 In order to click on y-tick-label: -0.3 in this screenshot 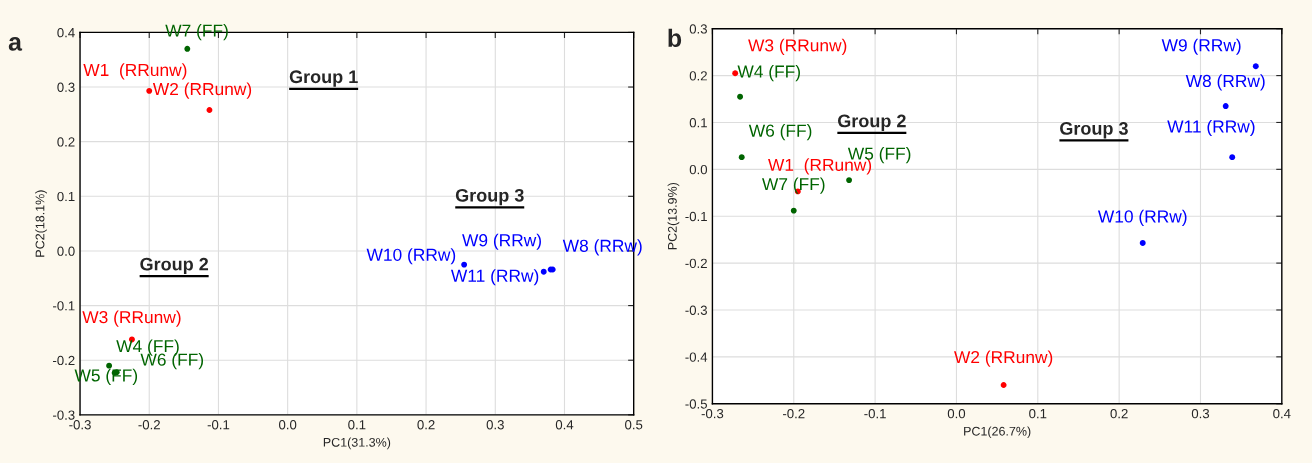, I will do `click(696, 310)`.